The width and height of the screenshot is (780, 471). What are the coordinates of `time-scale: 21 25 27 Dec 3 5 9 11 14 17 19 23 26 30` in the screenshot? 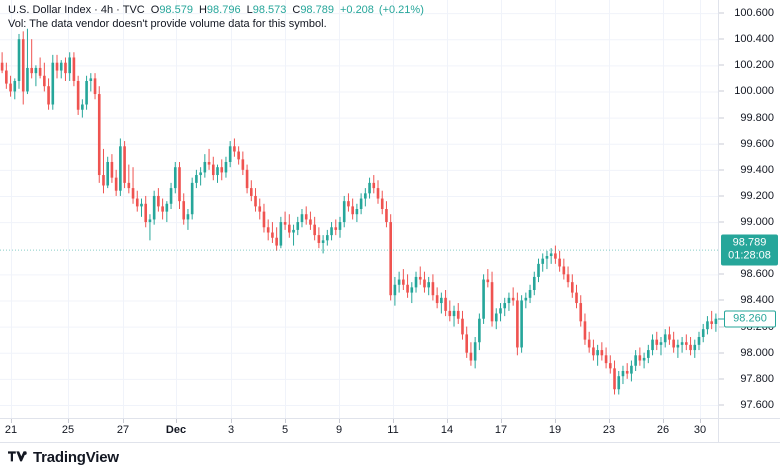 It's located at (390, 430).